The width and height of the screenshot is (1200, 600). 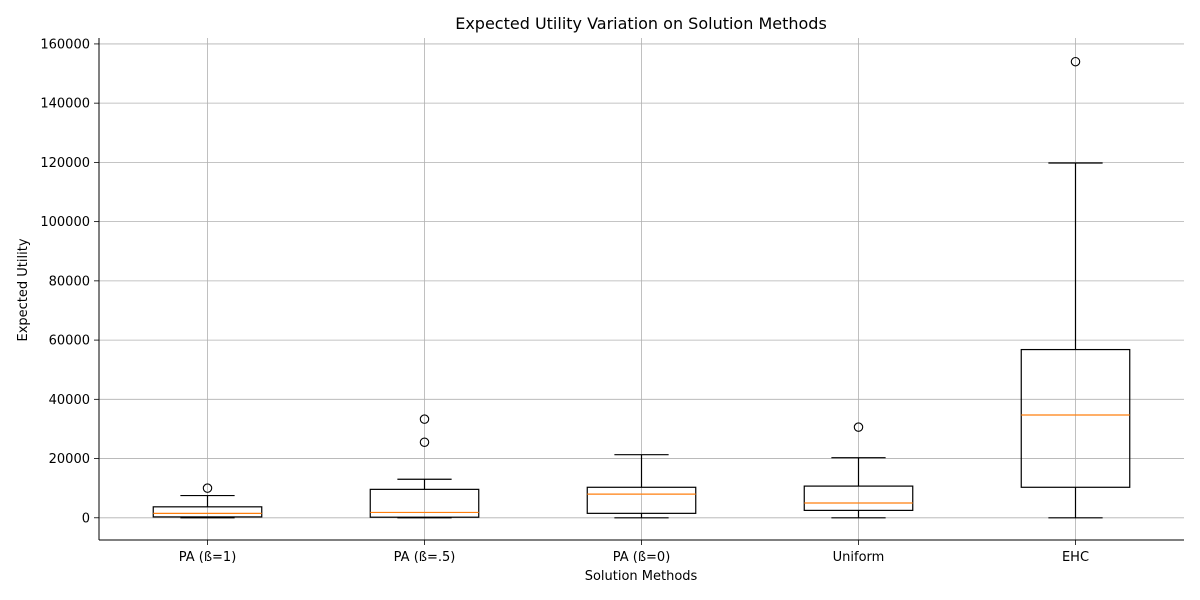 What do you see at coordinates (23, 289) in the screenshot?
I see `y-axis-label: Expected Utility` at bounding box center [23, 289].